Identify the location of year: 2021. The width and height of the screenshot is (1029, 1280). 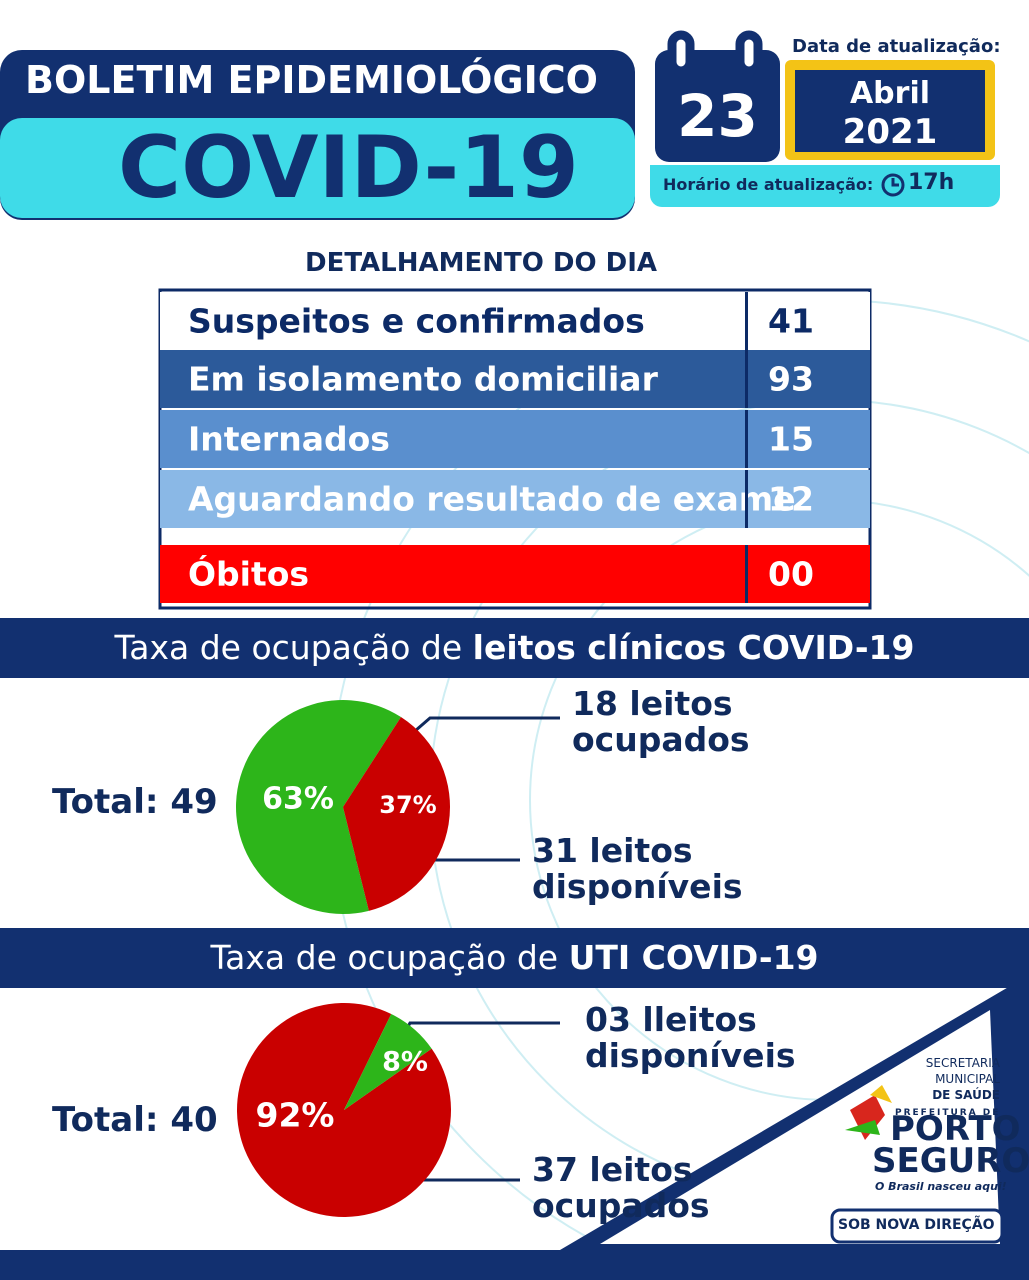
(890, 132).